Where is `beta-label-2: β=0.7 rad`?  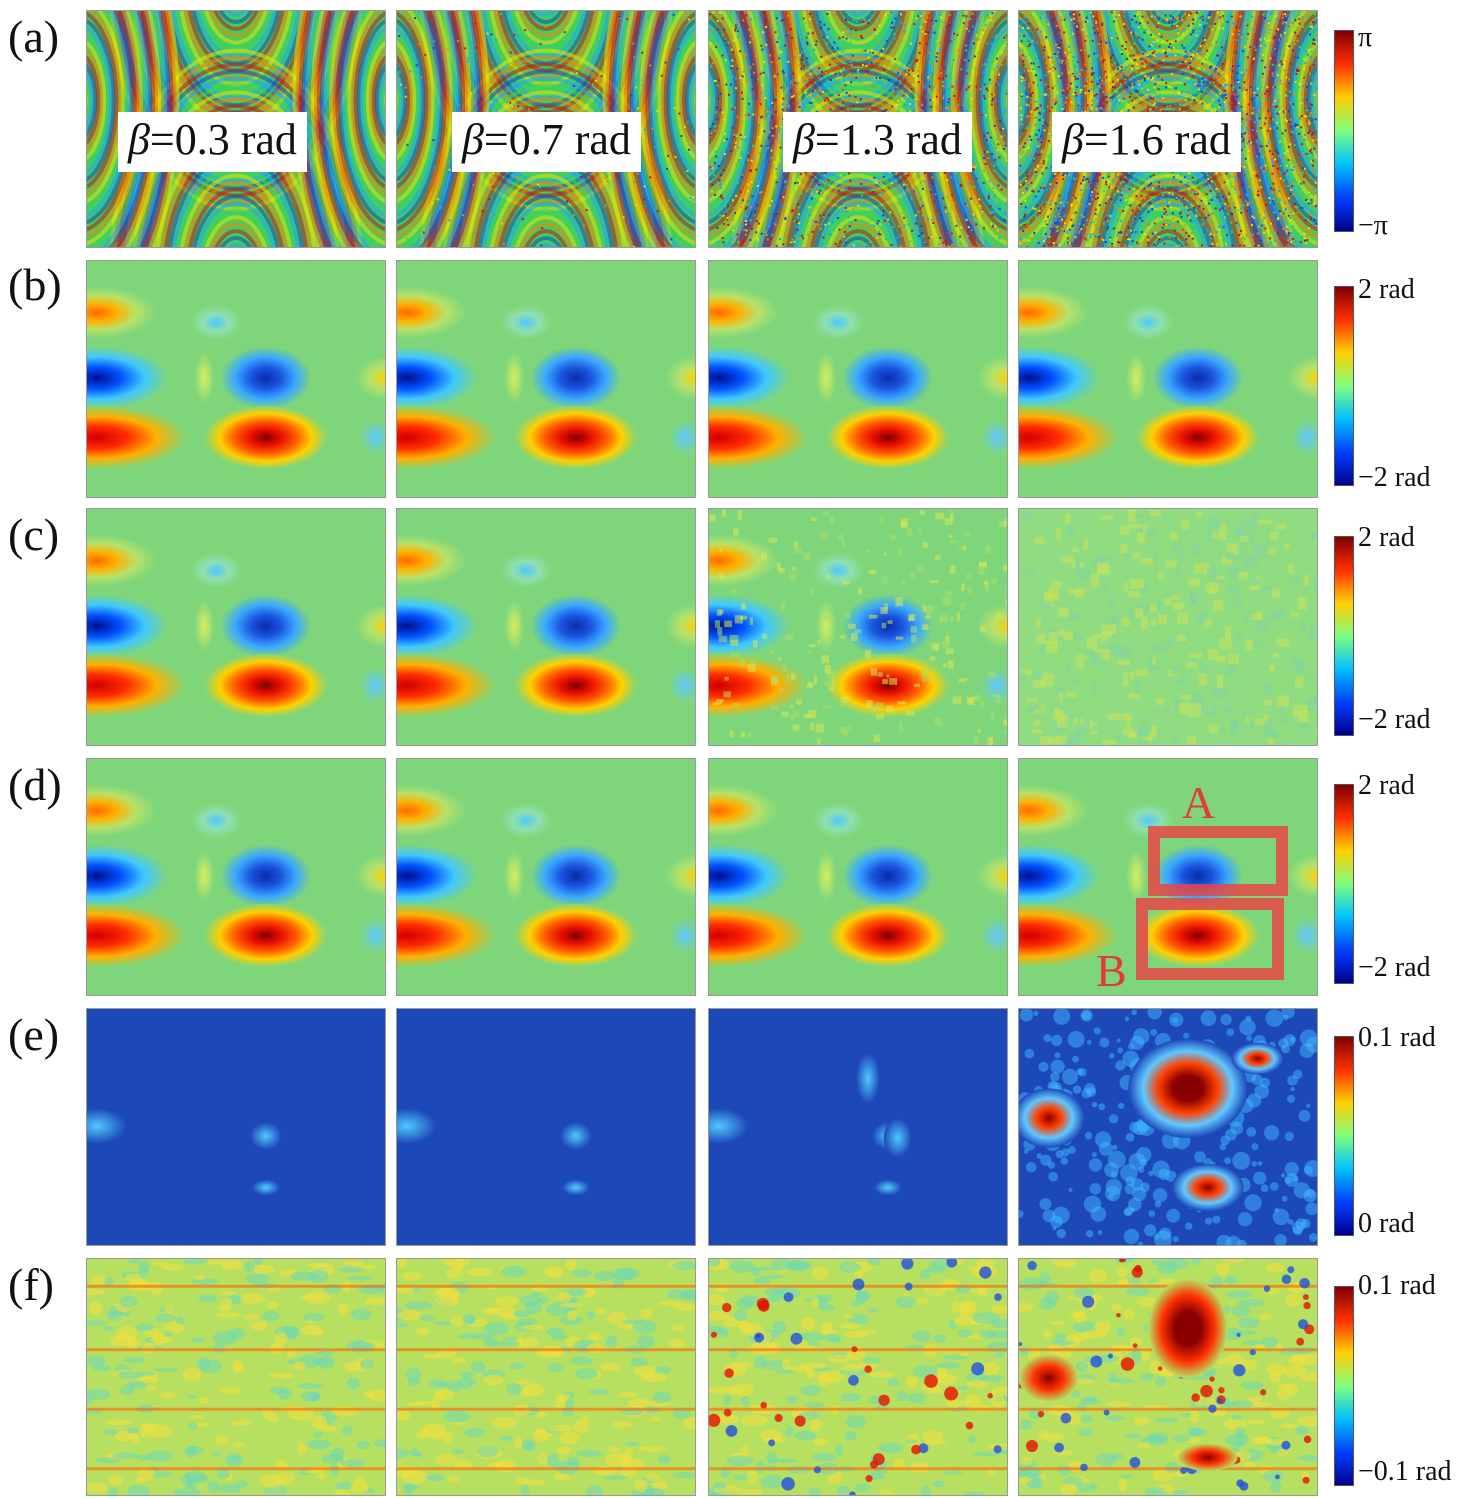 beta-label-2: β=0.7 rad is located at coordinates (546, 142).